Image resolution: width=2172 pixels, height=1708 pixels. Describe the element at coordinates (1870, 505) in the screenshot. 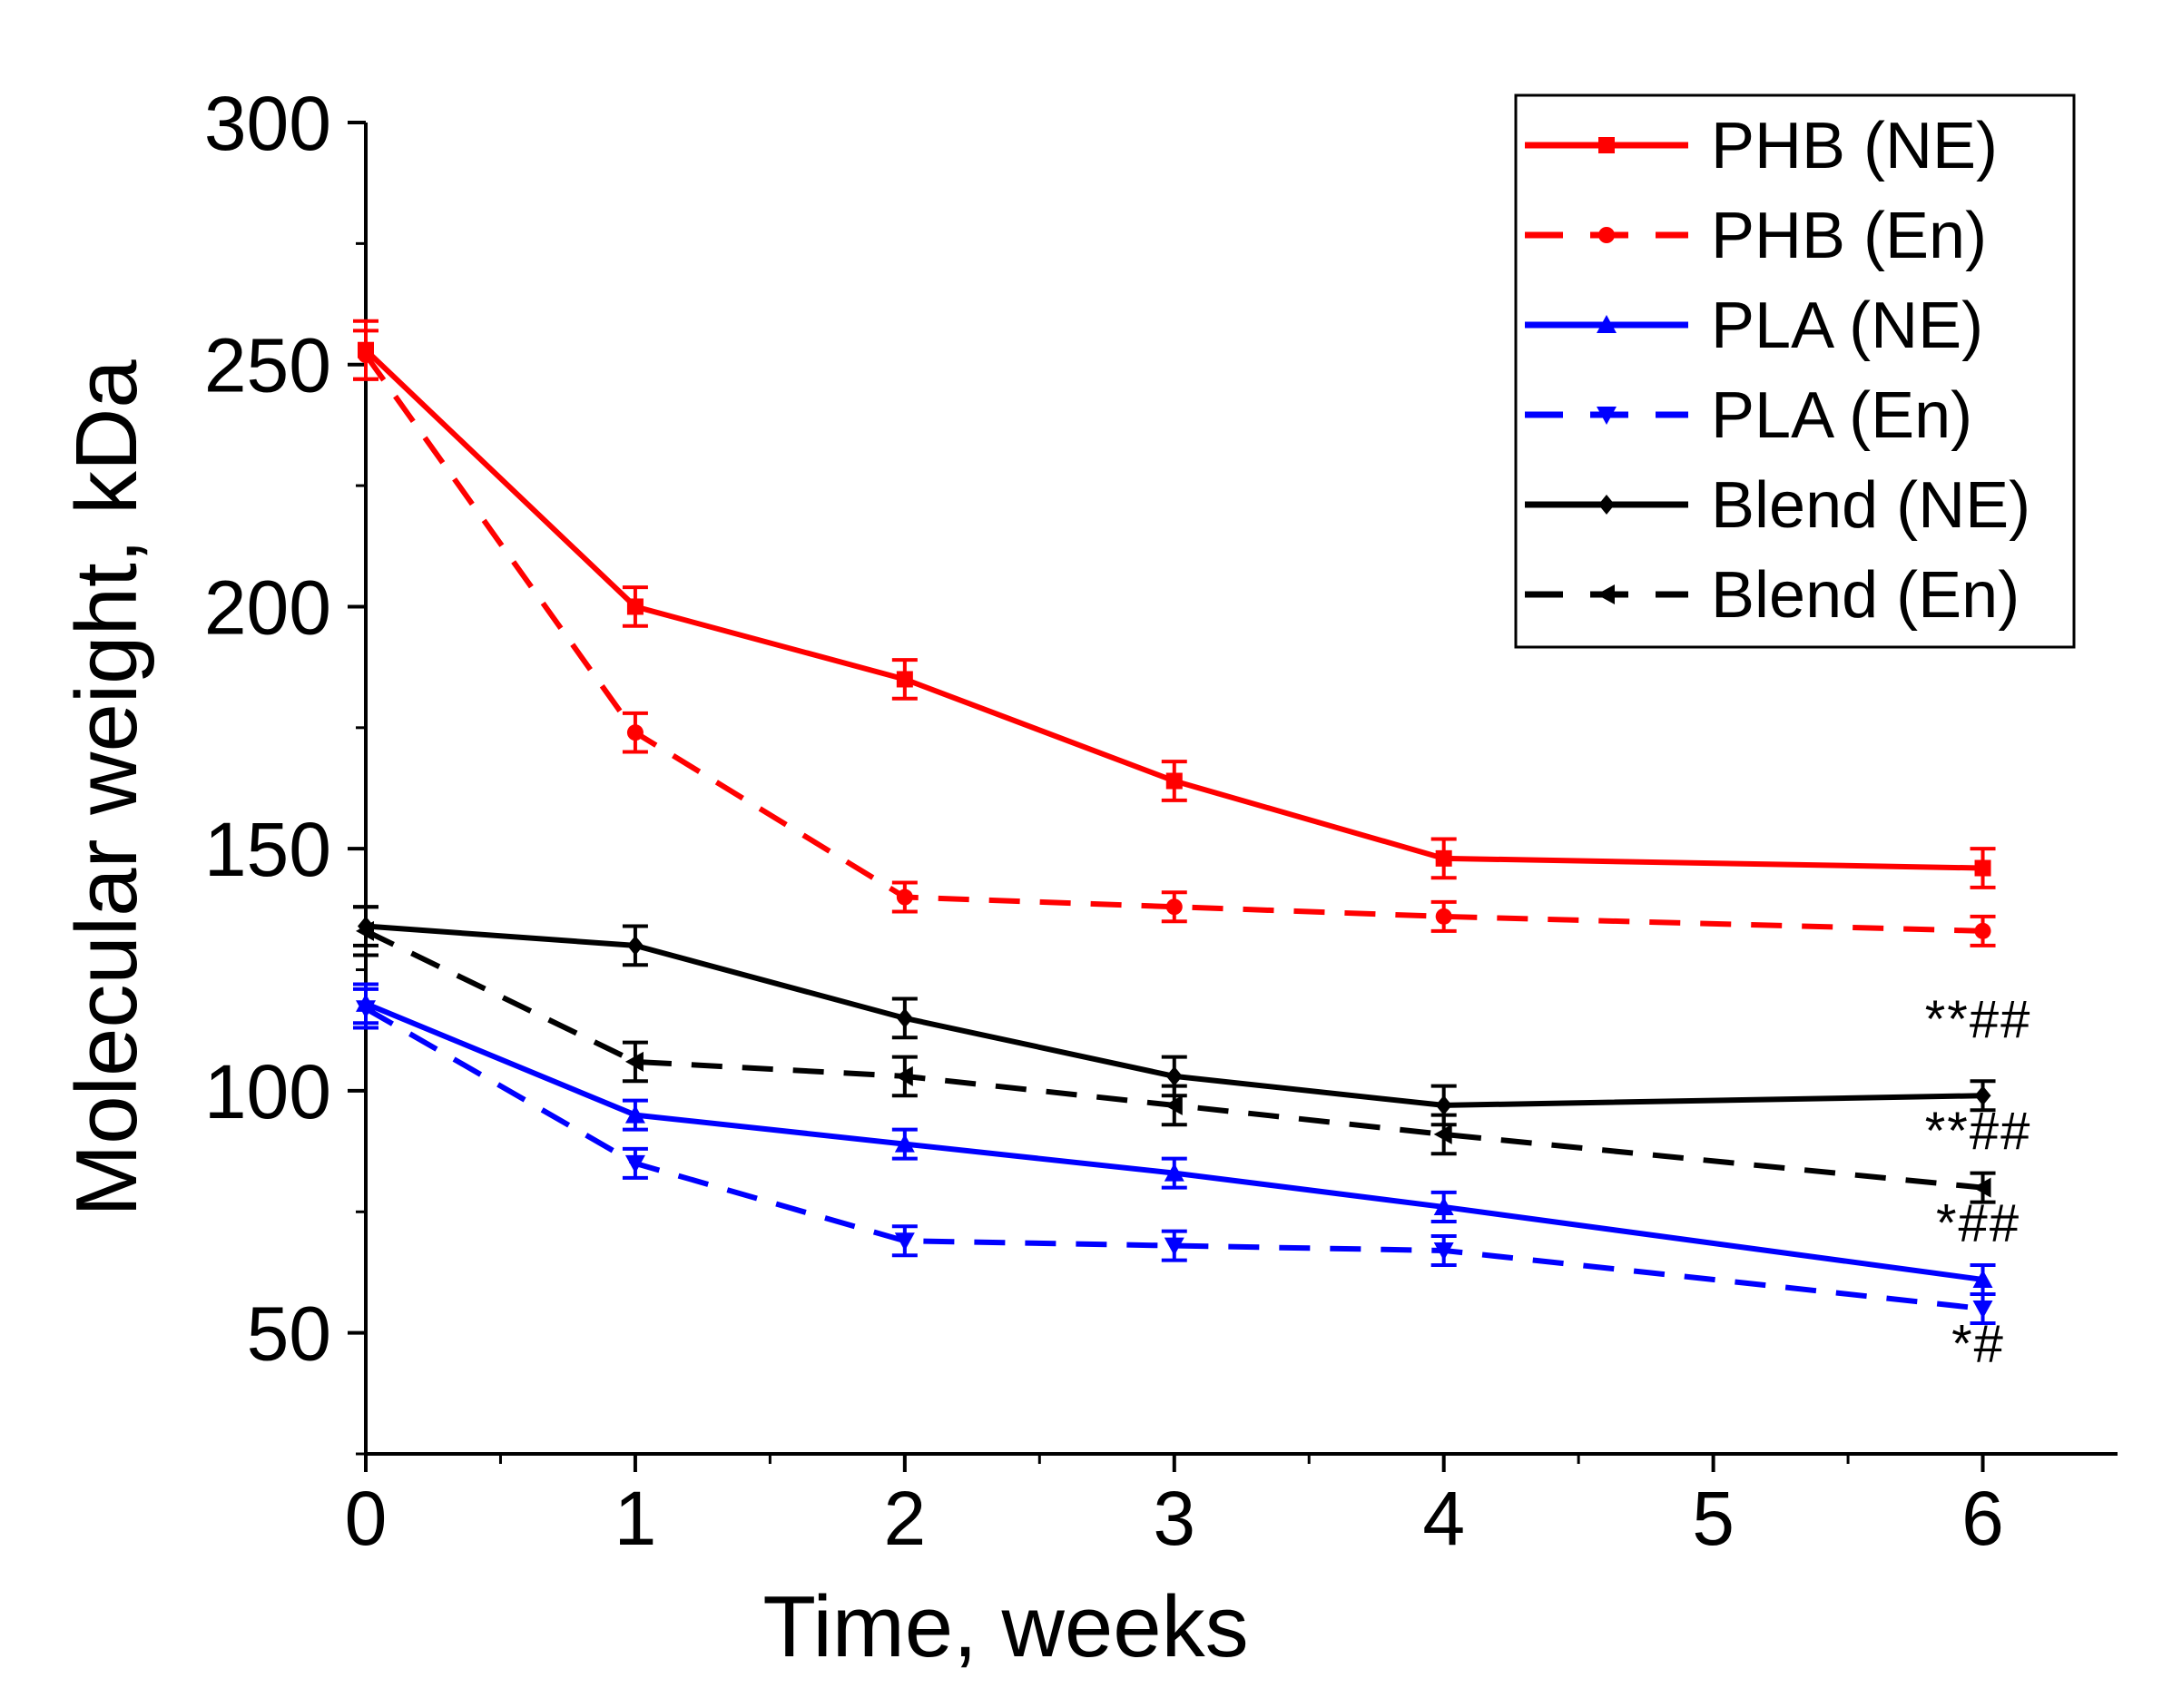

I see `legend-label: Blend (NE)` at that location.